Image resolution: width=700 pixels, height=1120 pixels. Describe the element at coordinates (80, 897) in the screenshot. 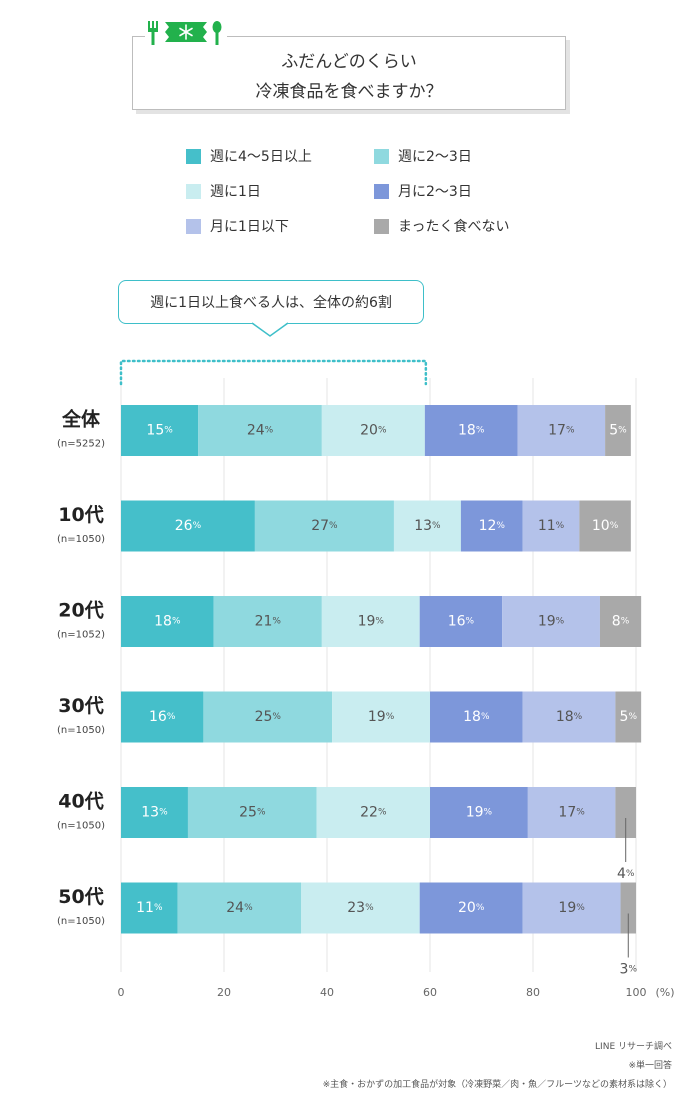

I see `category-label: 50代` at that location.